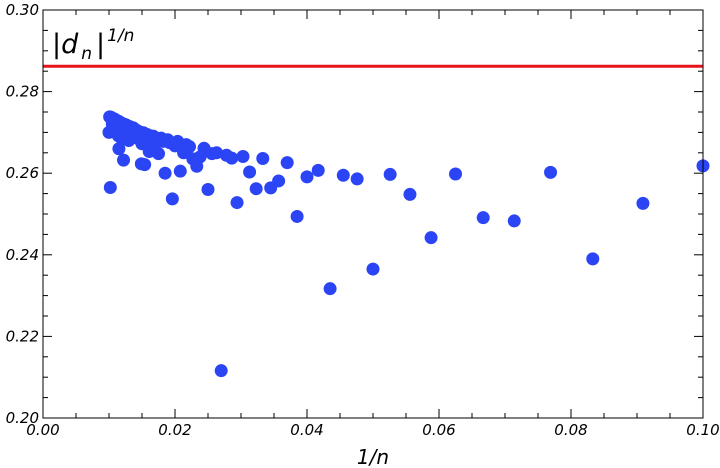 The height and width of the screenshot is (468, 720). I want to click on annotation-bar: |, so click(100, 44).